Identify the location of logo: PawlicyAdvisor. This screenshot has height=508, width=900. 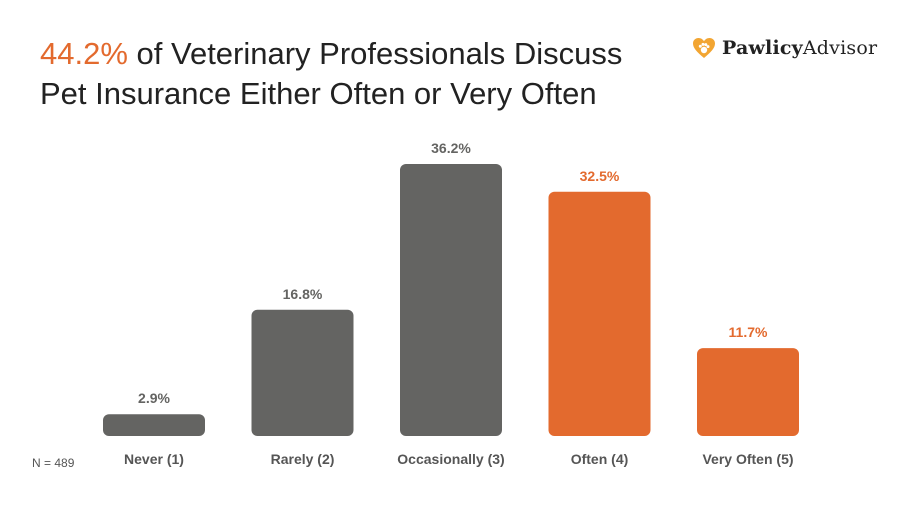
(784, 48).